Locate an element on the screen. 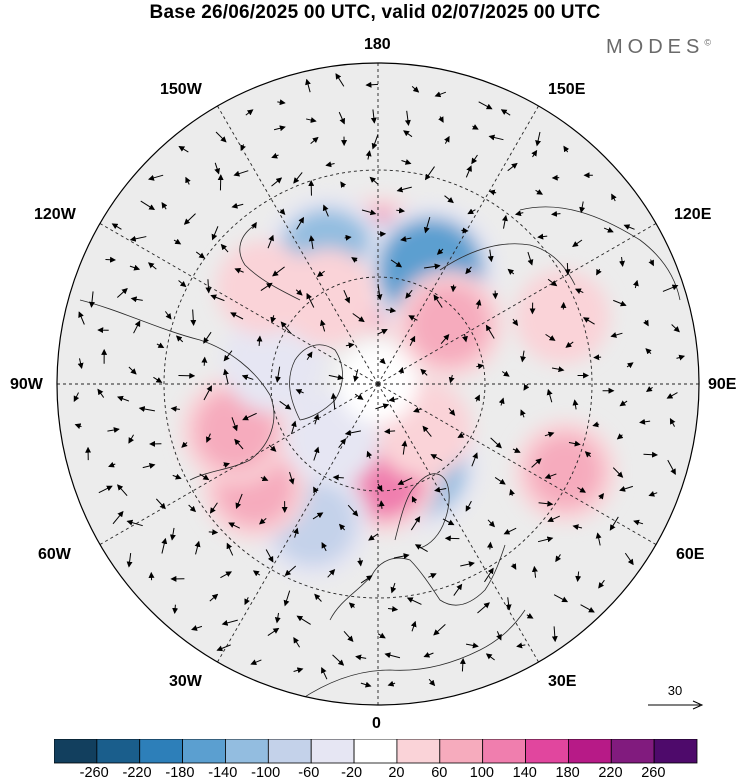 The width and height of the screenshot is (750, 783). colorbar-tick-label: 140 is located at coordinates (524, 773).